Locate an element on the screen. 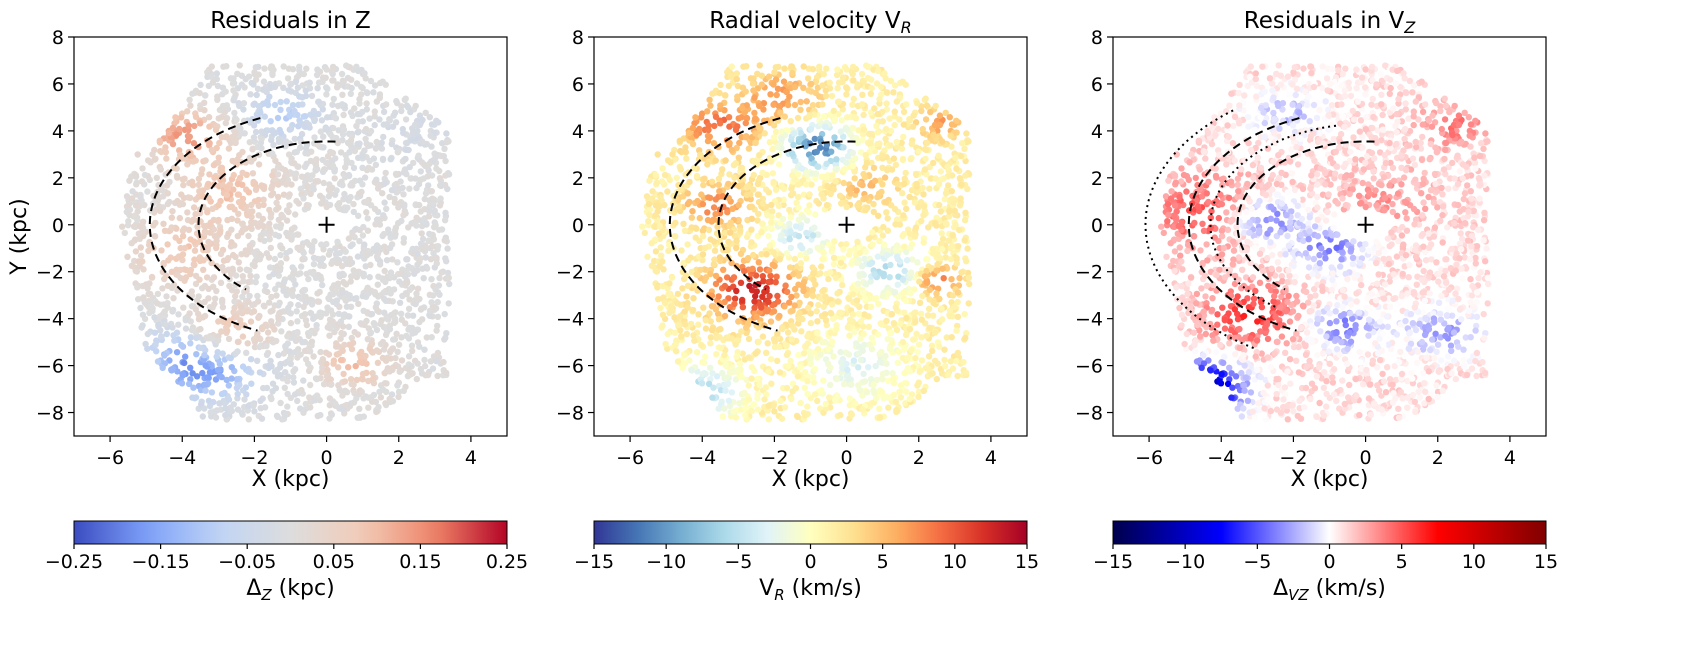  x-tick-label: −4 is located at coordinates (182, 458).